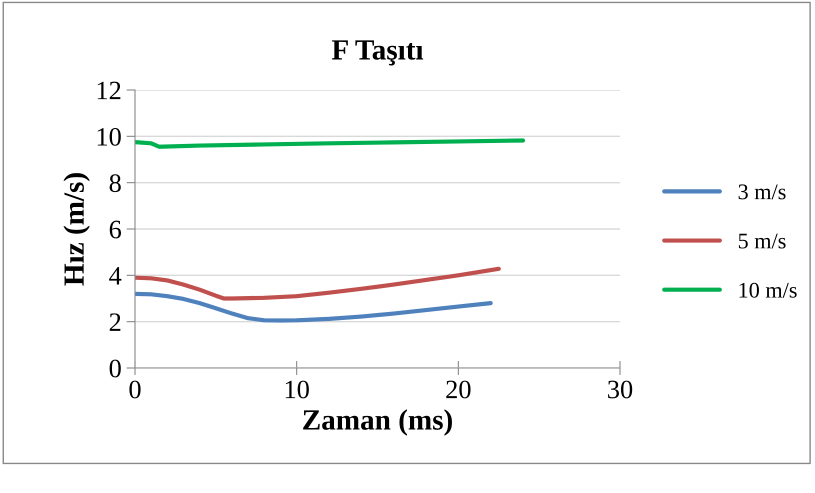  What do you see at coordinates (620, 389) in the screenshot?
I see `x-tick-label: 30` at bounding box center [620, 389].